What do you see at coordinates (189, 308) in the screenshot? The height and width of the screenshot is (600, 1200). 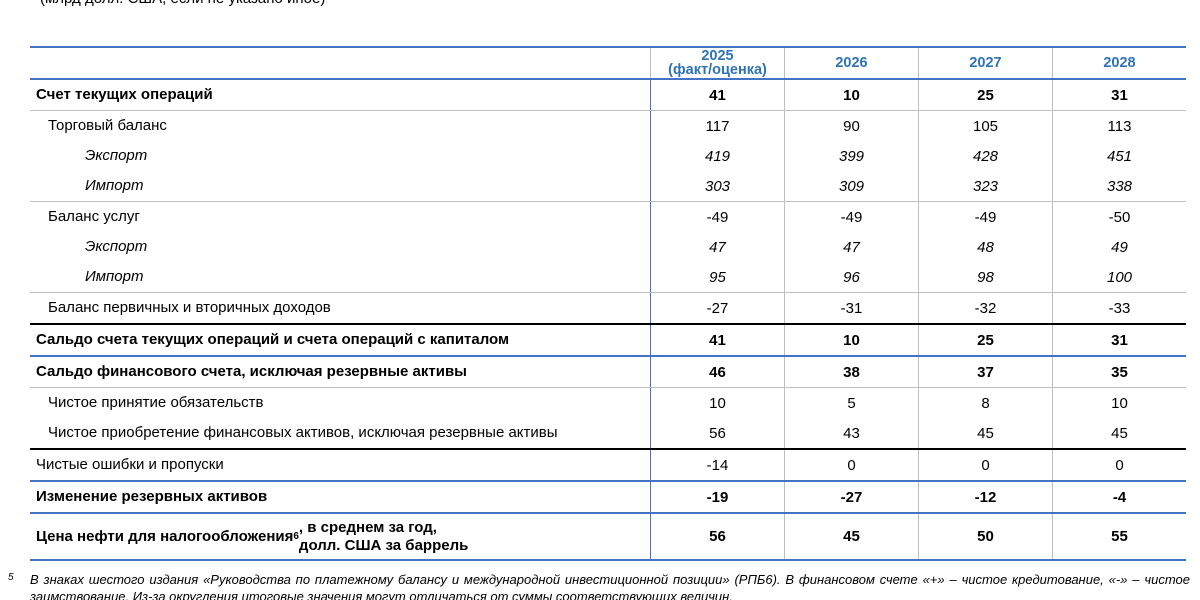 I see `row-label: Баланс первичных и вторичных доходов` at bounding box center [189, 308].